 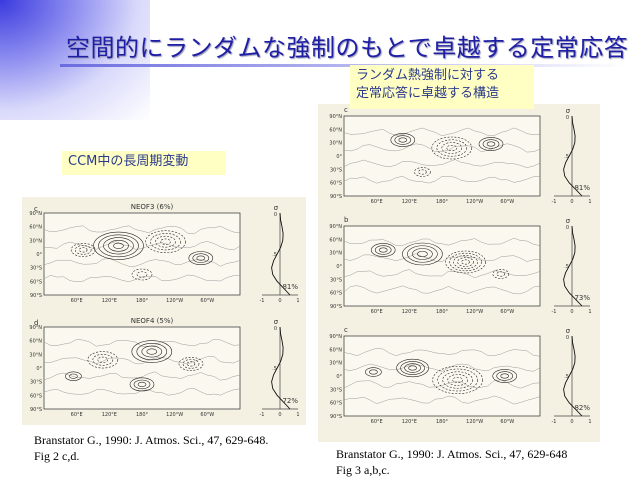 I want to click on sigma-tick: .5, so click(x=566, y=377).